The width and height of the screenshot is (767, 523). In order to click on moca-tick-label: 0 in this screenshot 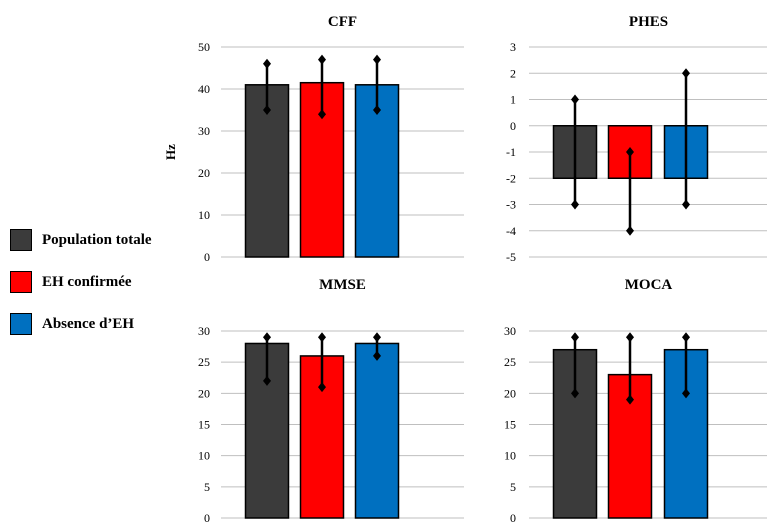, I will do `click(513, 517)`.